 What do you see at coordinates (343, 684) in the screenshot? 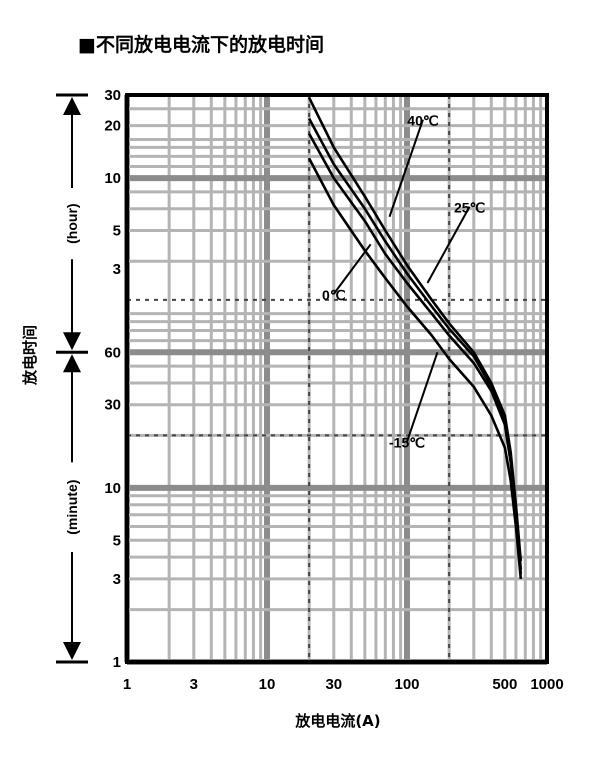
I see `x-tick-labels: 1 3 10 30 100 500 1000` at bounding box center [343, 684].